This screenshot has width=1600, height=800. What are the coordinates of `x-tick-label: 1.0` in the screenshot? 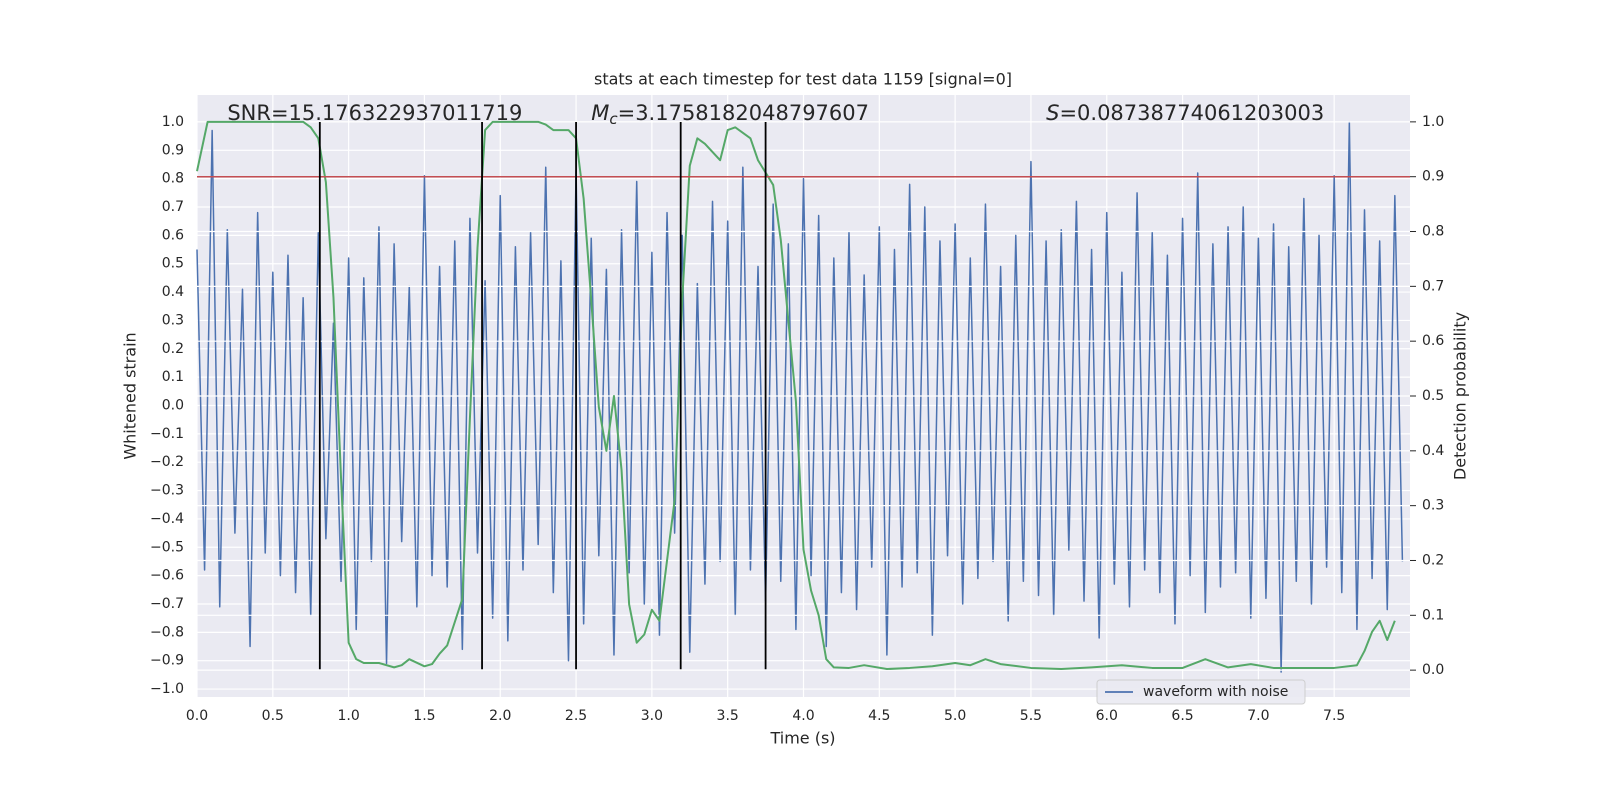 It's located at (348, 716).